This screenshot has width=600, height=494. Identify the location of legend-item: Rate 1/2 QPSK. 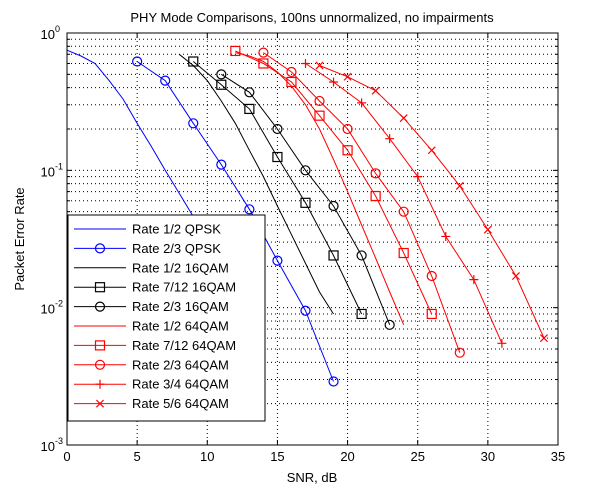
(147, 229).